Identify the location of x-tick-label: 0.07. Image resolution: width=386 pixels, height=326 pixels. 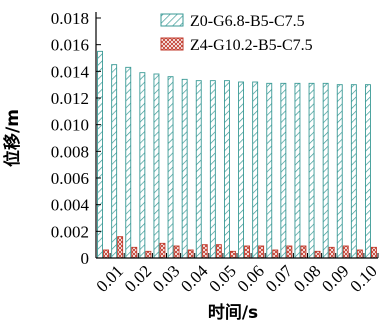
(279, 278).